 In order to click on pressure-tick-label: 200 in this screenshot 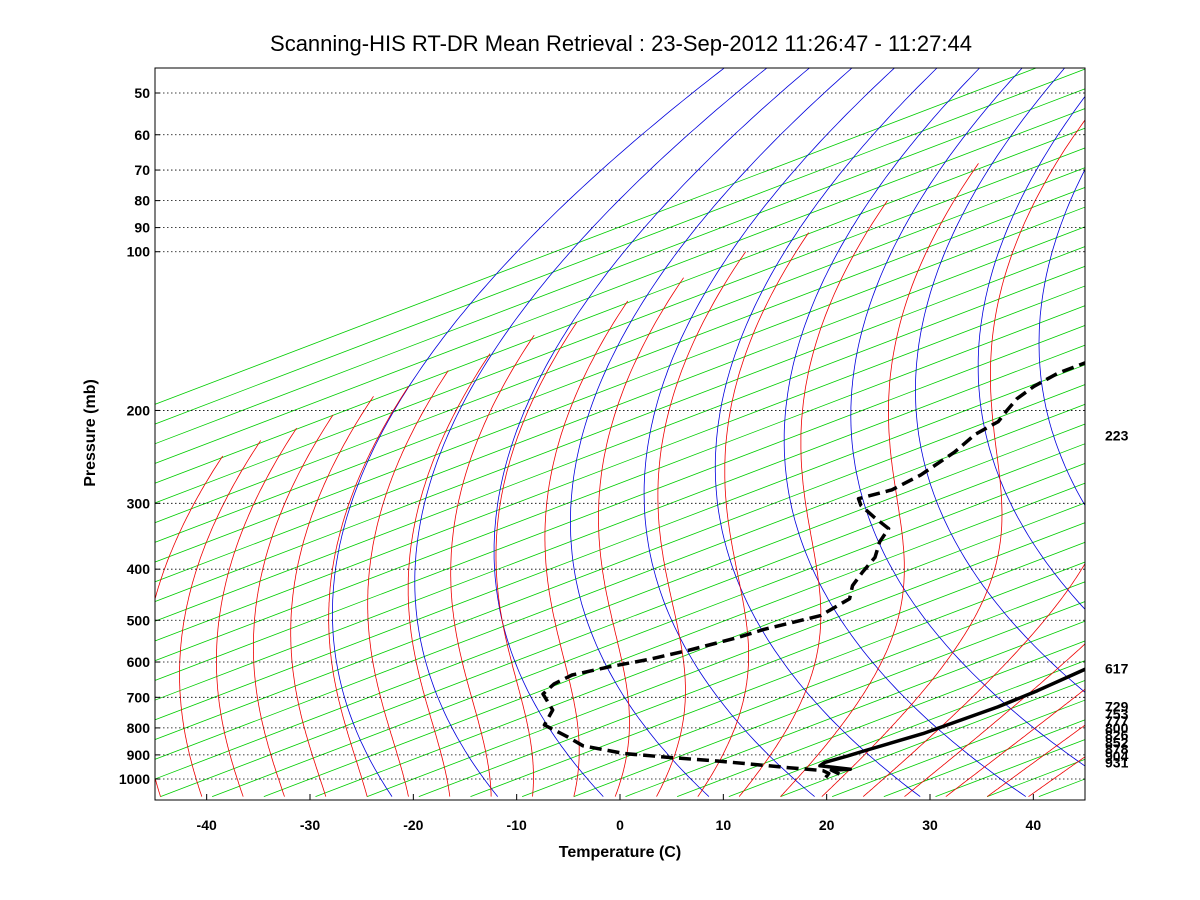, I will do `click(139, 410)`.